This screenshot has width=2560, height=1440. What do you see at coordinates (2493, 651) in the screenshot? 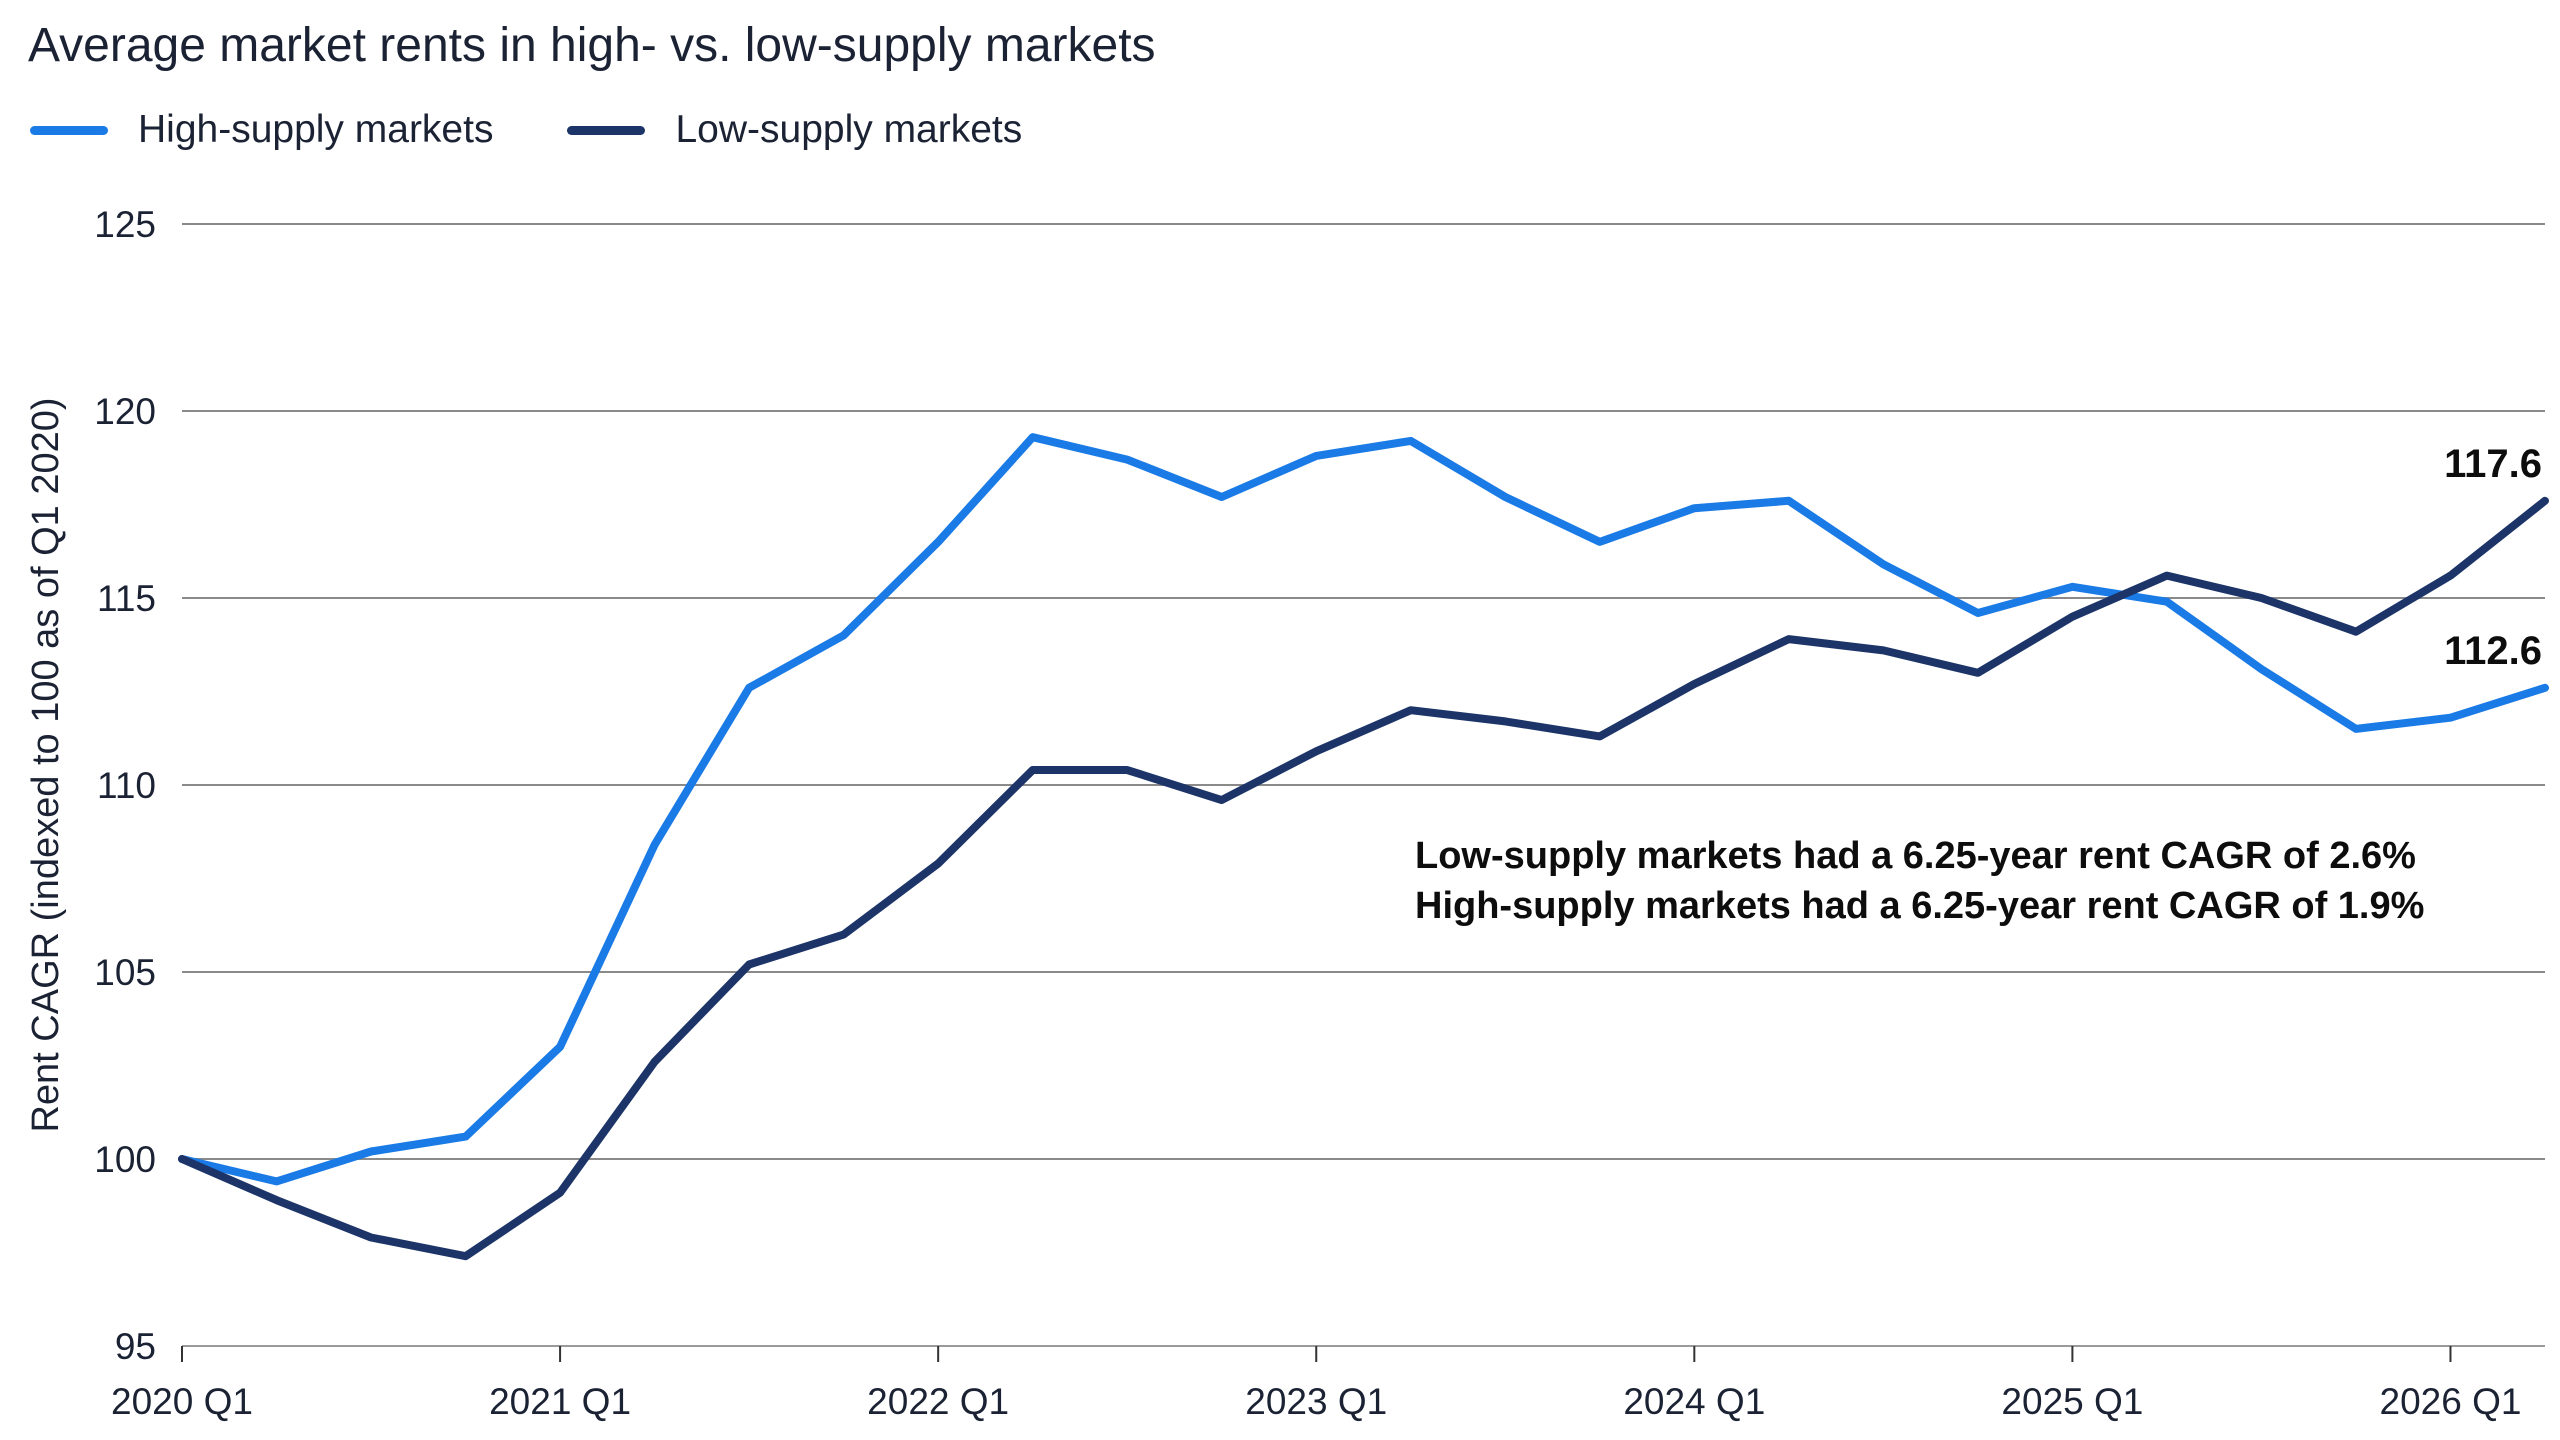
I see `end-label-high-supply-markets: 112.6` at bounding box center [2493, 651].